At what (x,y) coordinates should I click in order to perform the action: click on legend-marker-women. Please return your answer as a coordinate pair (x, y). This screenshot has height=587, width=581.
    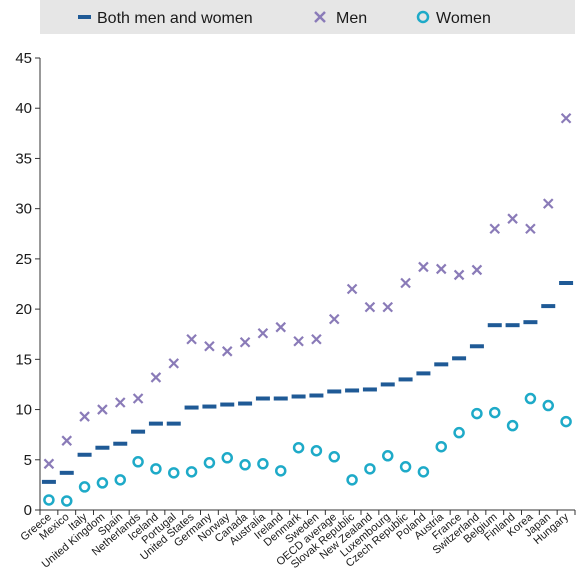
    Looking at the image, I should click on (423, 17).